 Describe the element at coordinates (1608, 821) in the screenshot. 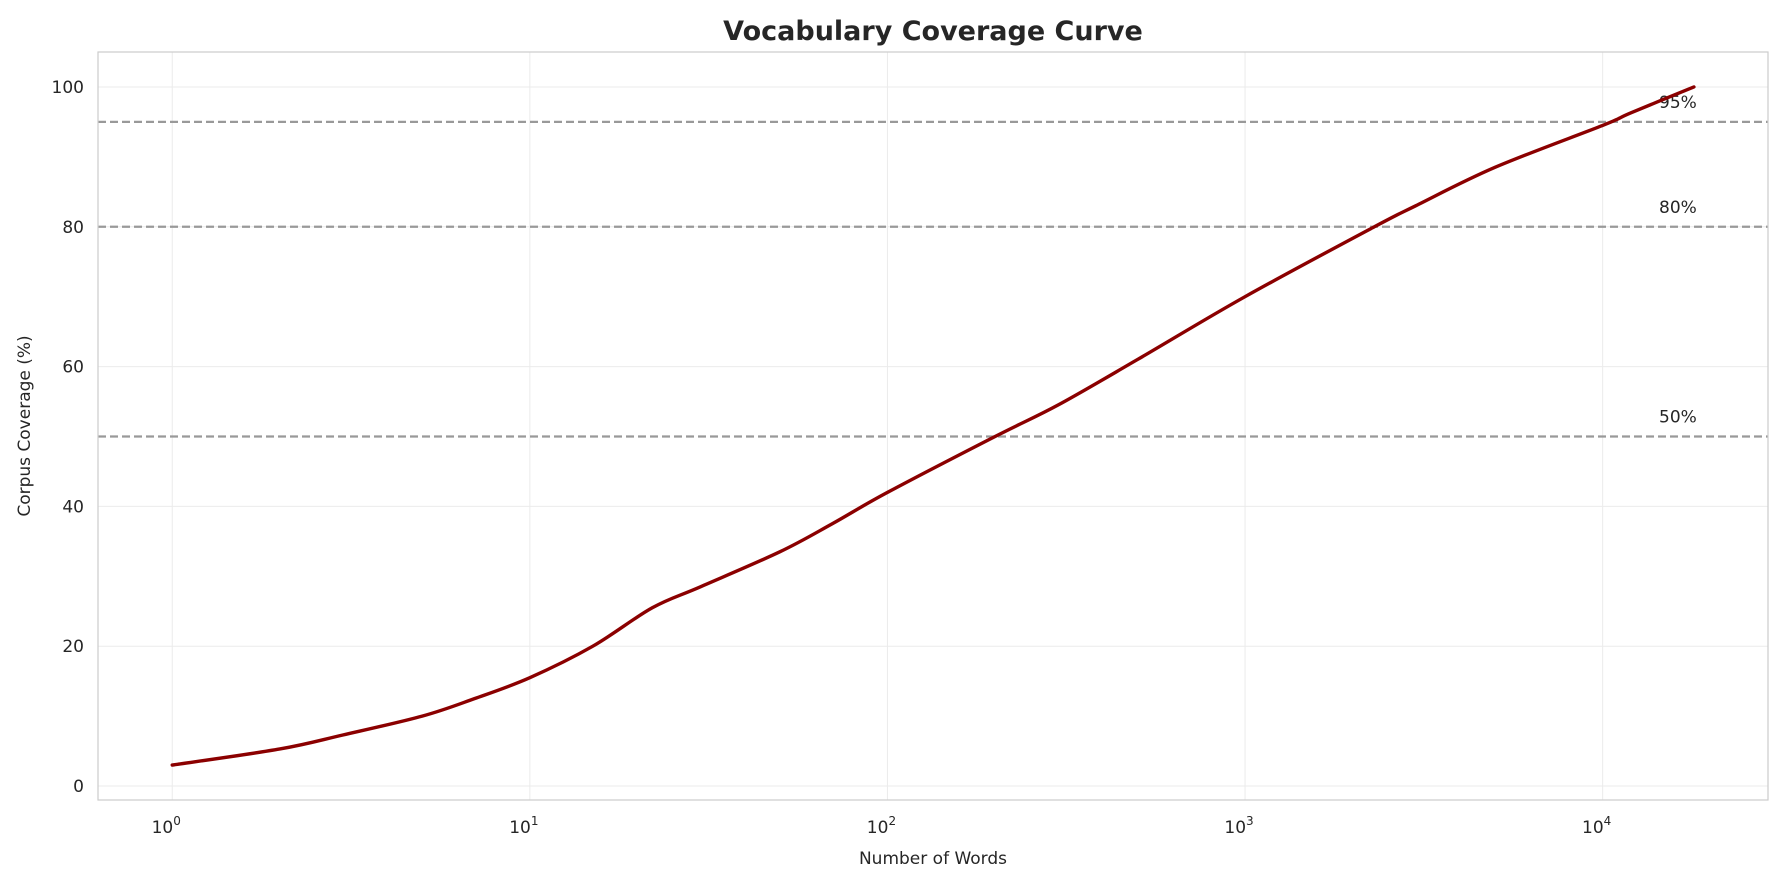

I see `x-tick-exponent: 4` at that location.